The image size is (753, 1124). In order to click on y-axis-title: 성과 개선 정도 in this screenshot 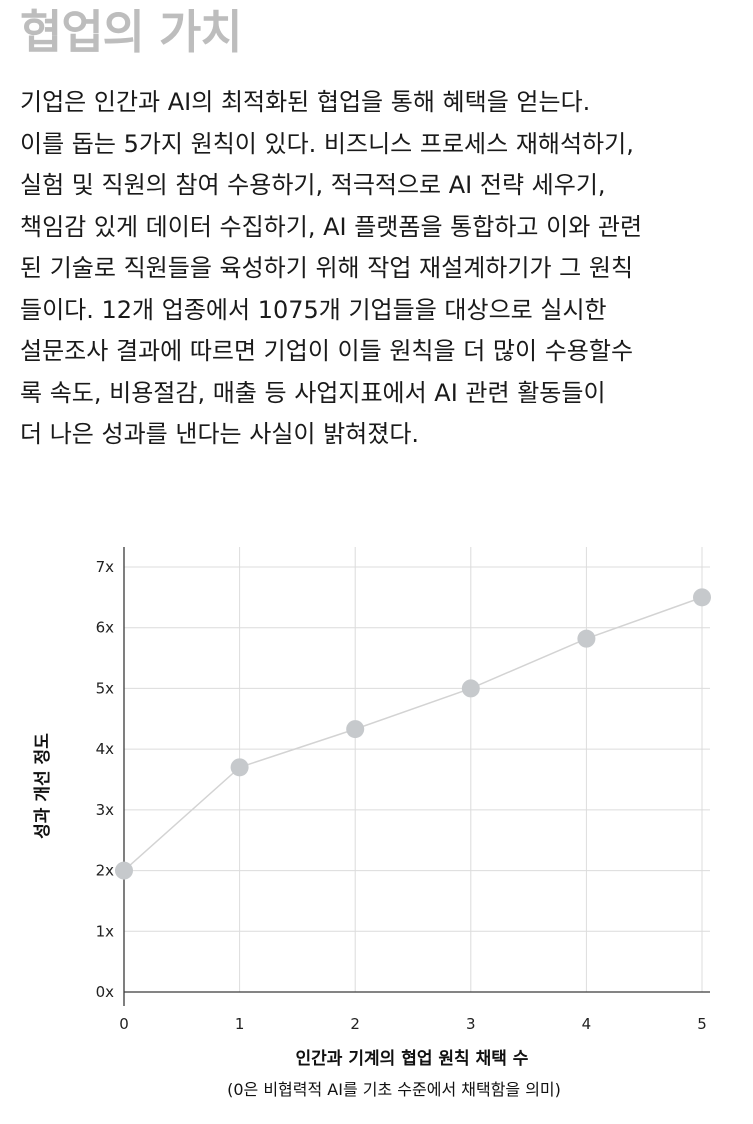, I will do `click(43, 786)`.